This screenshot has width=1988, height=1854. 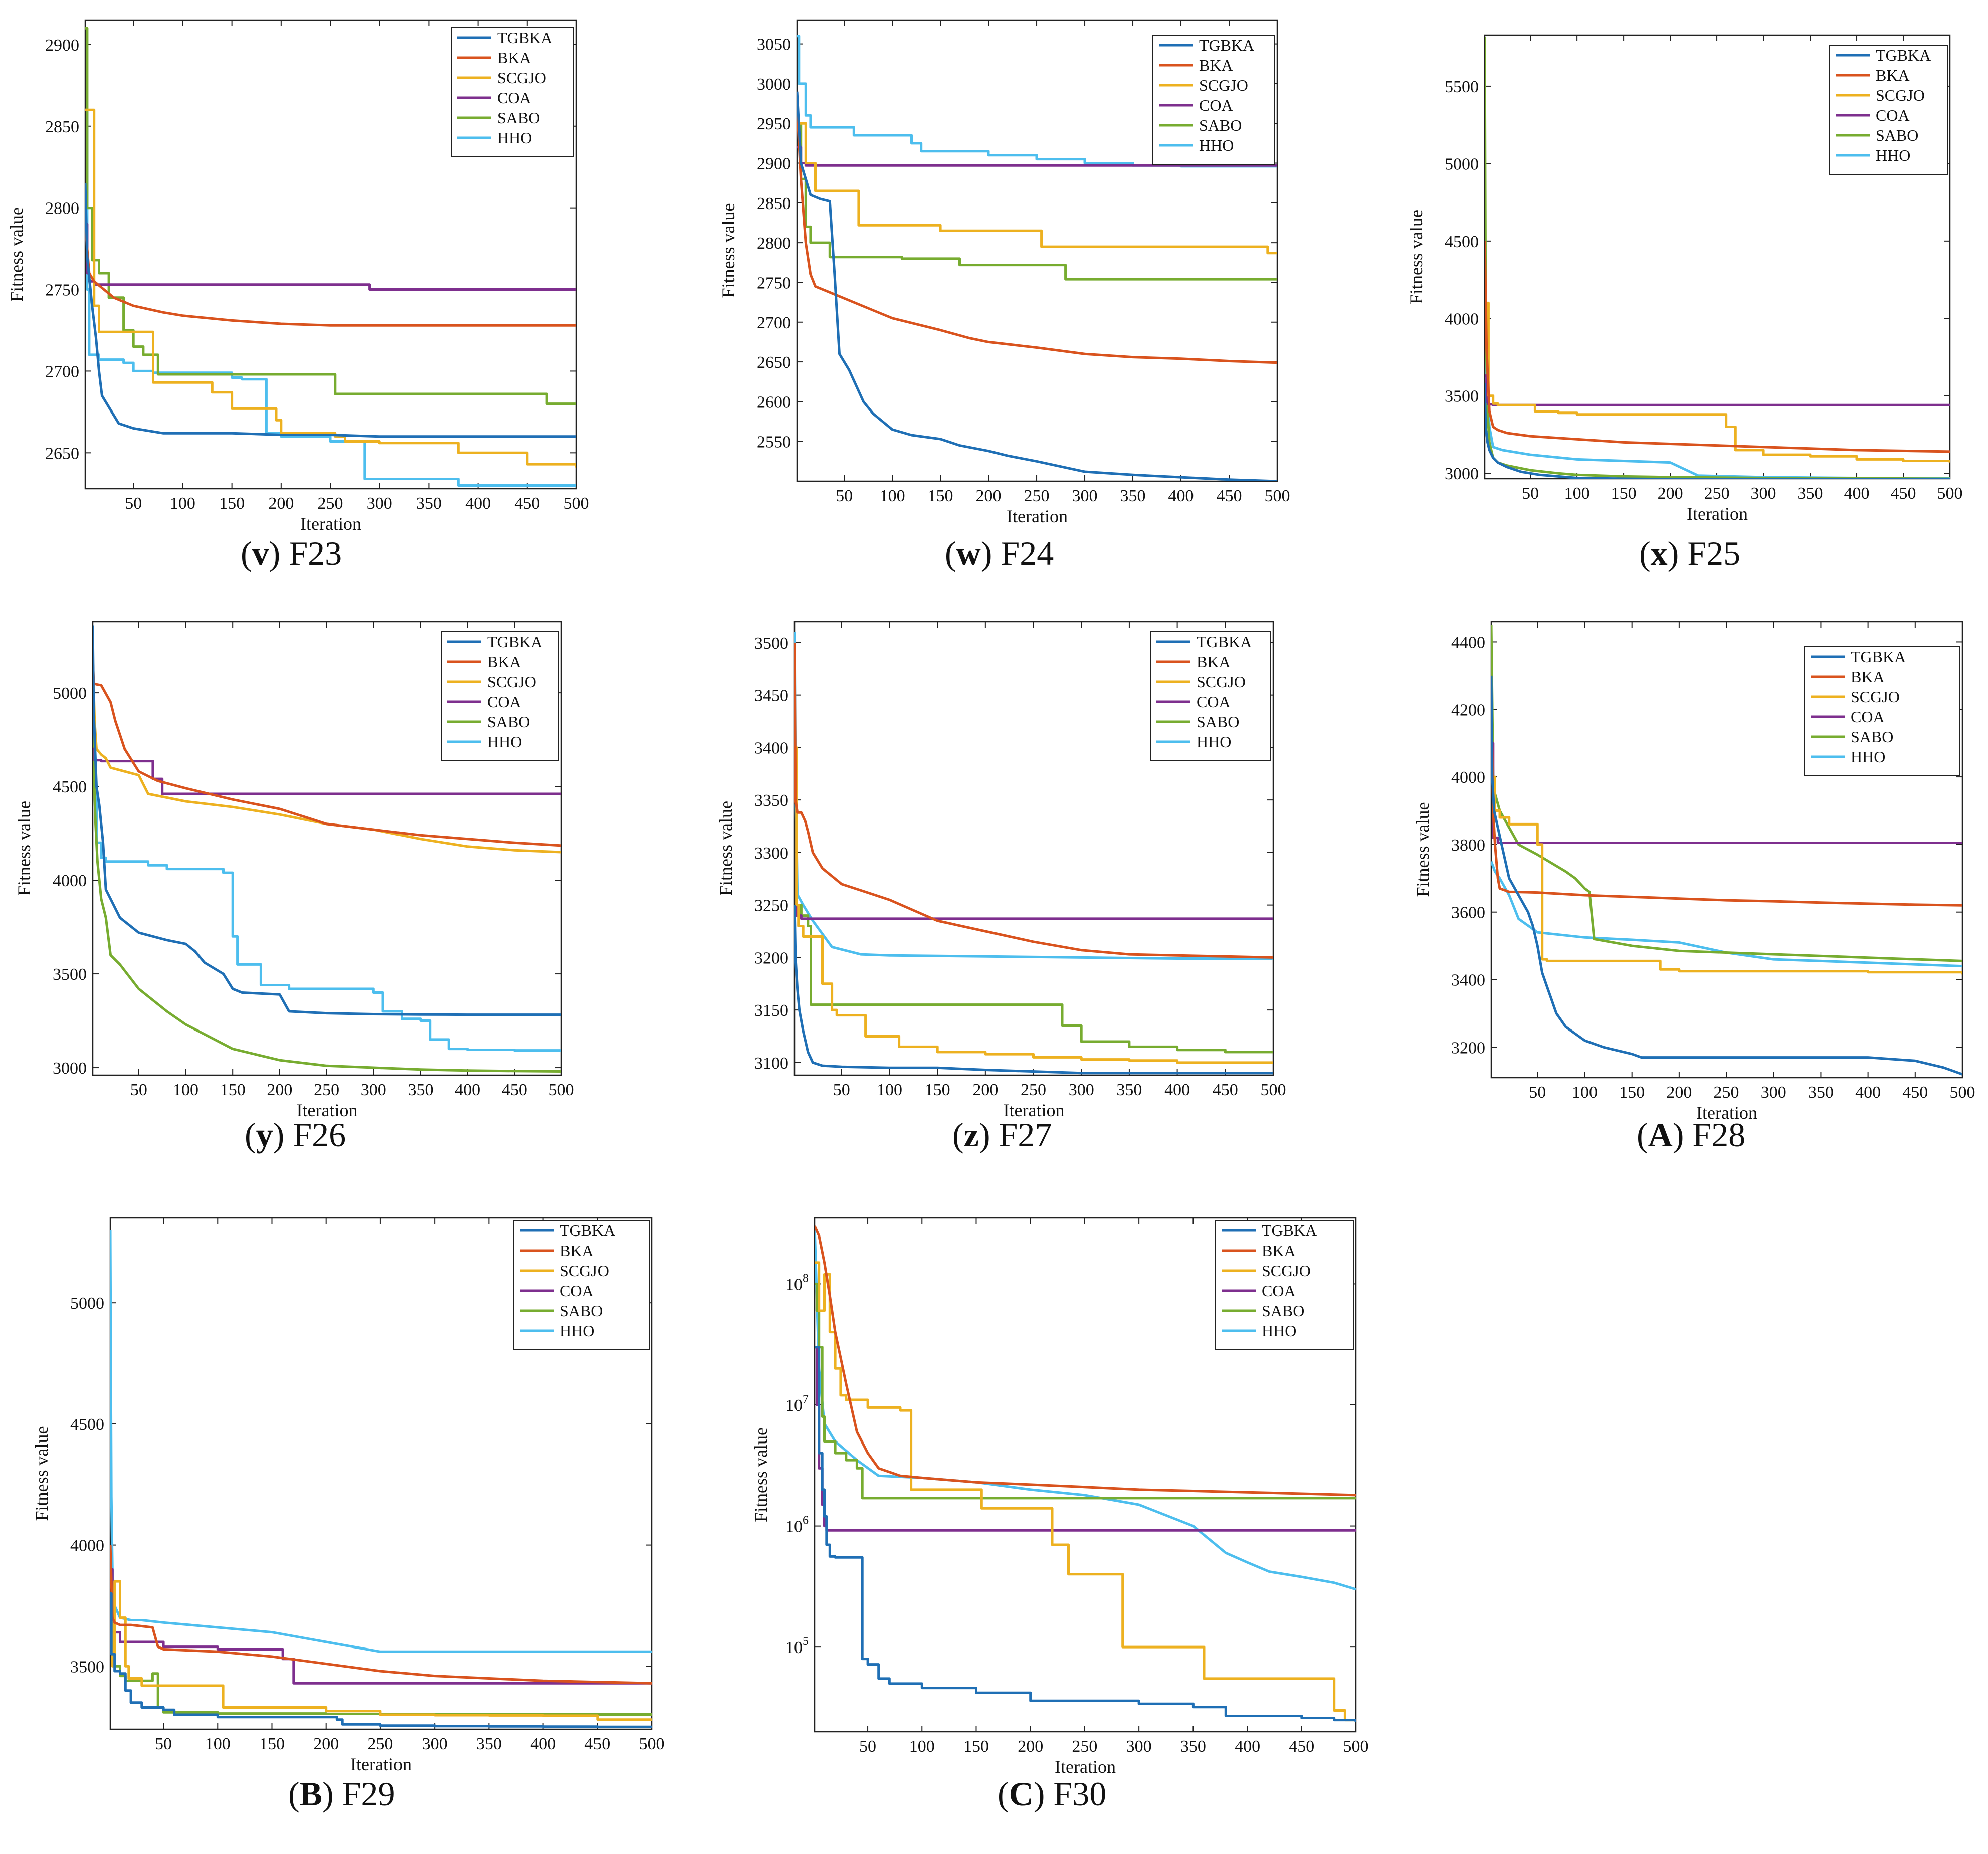 What do you see at coordinates (1468, 642) in the screenshot?
I see `y-tick-label: 4400` at bounding box center [1468, 642].